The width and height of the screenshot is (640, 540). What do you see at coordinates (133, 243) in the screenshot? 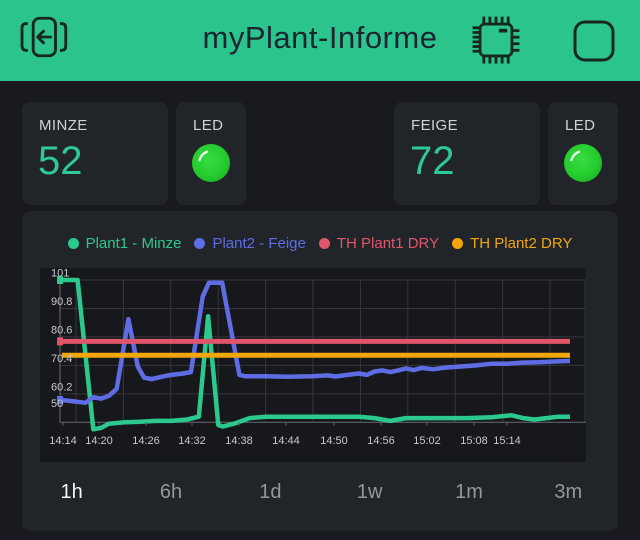
I see `legend-label: Plant1 - Minze` at bounding box center [133, 243].